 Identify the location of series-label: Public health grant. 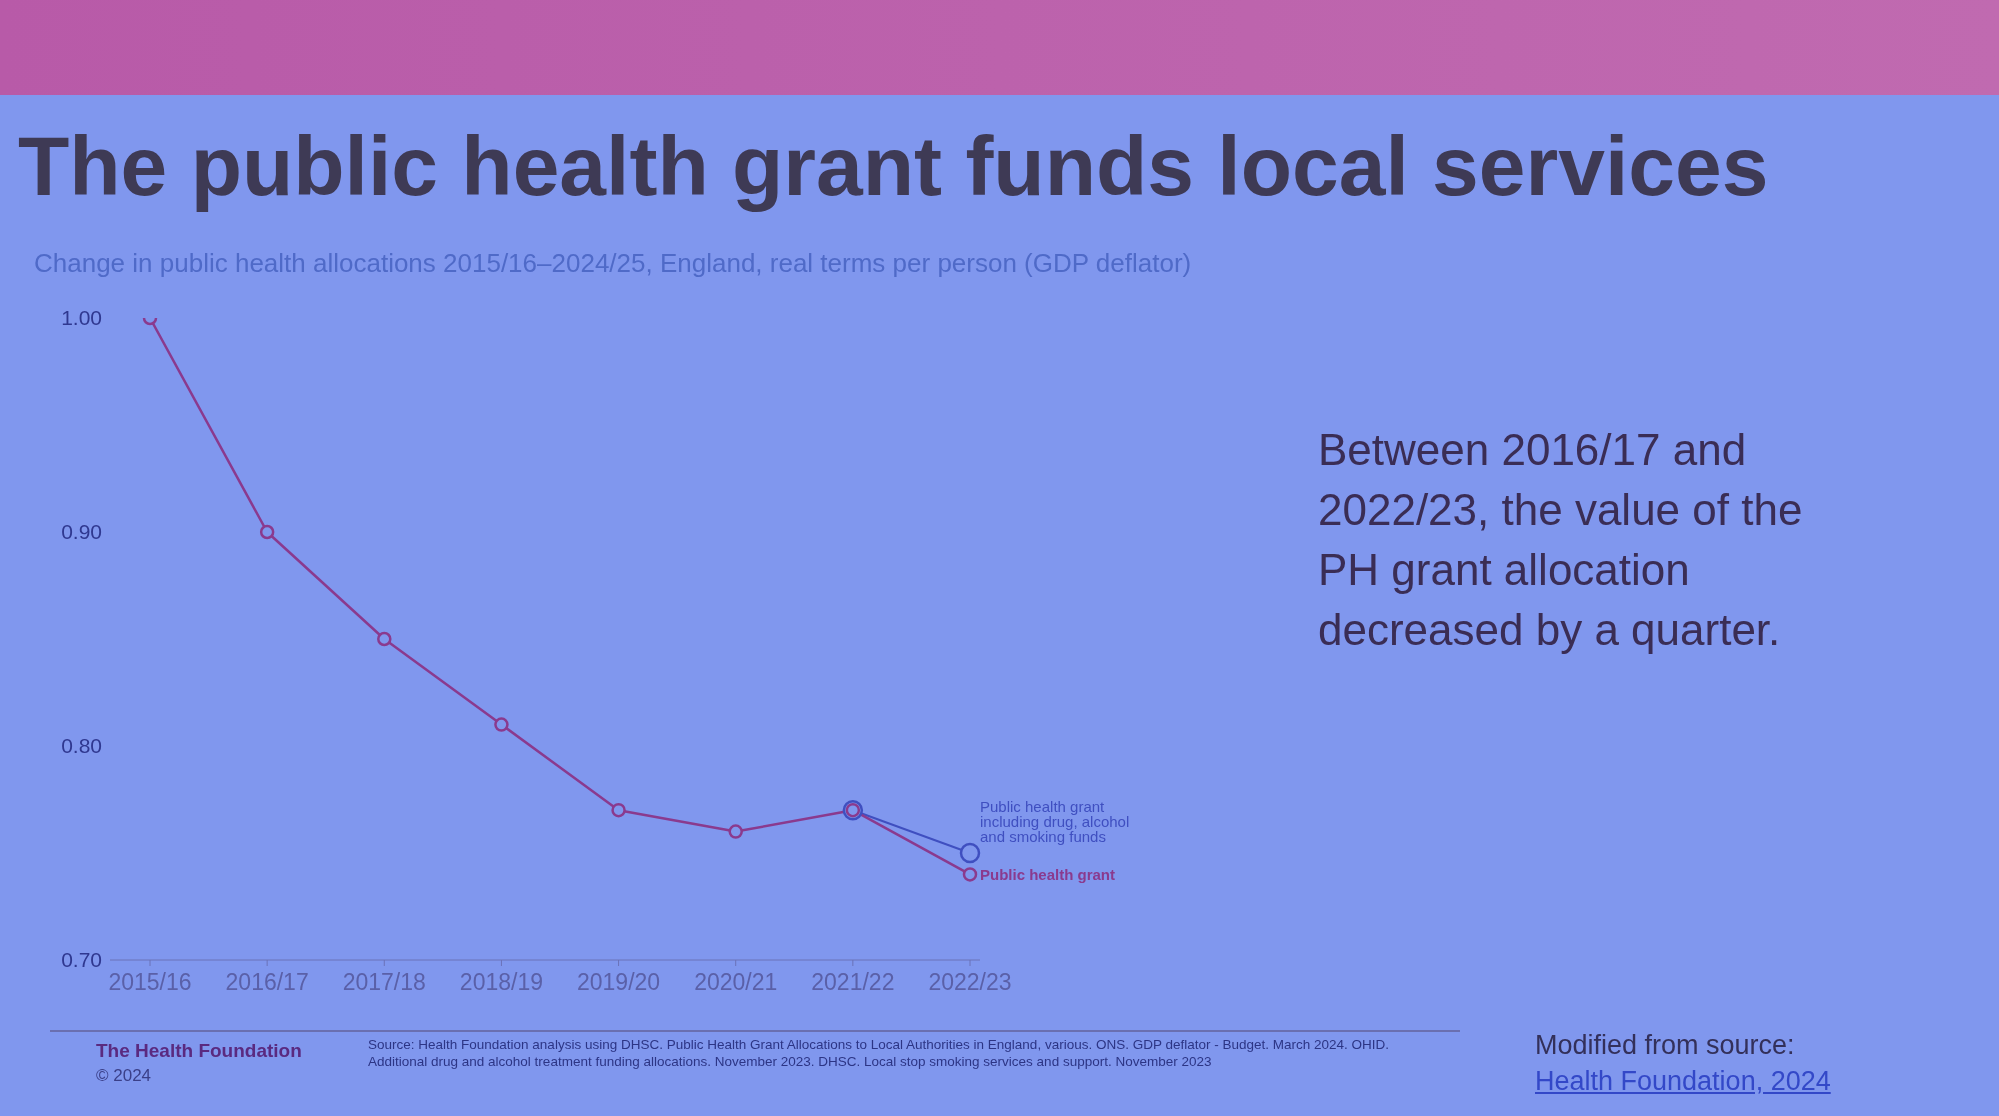
(1048, 875).